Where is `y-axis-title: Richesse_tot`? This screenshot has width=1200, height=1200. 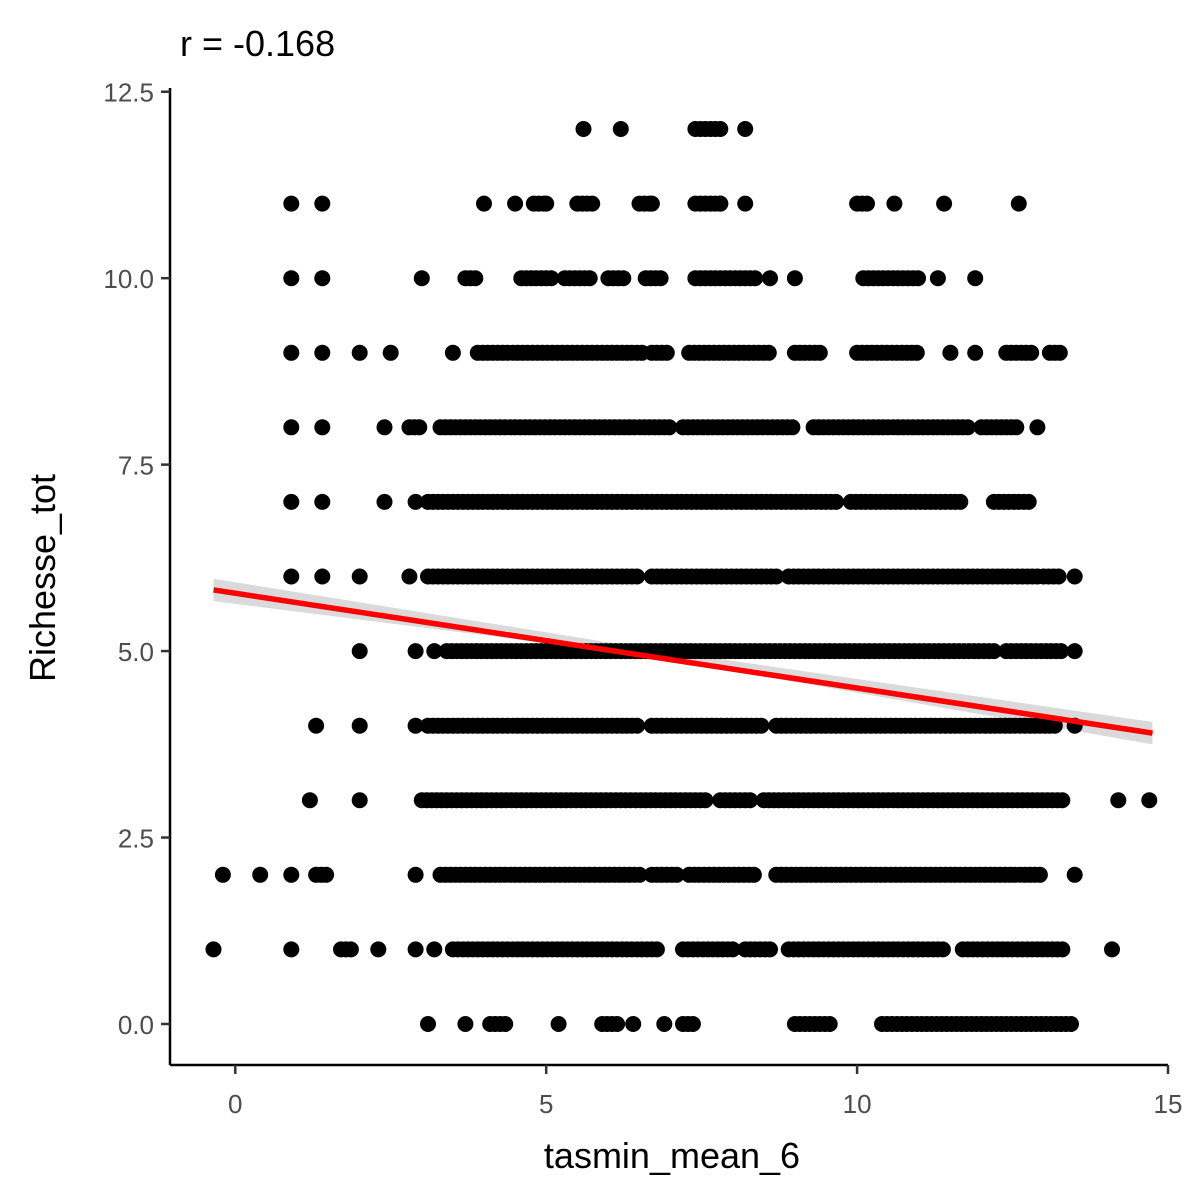
y-axis-title: Richesse_tot is located at coordinates (42, 578).